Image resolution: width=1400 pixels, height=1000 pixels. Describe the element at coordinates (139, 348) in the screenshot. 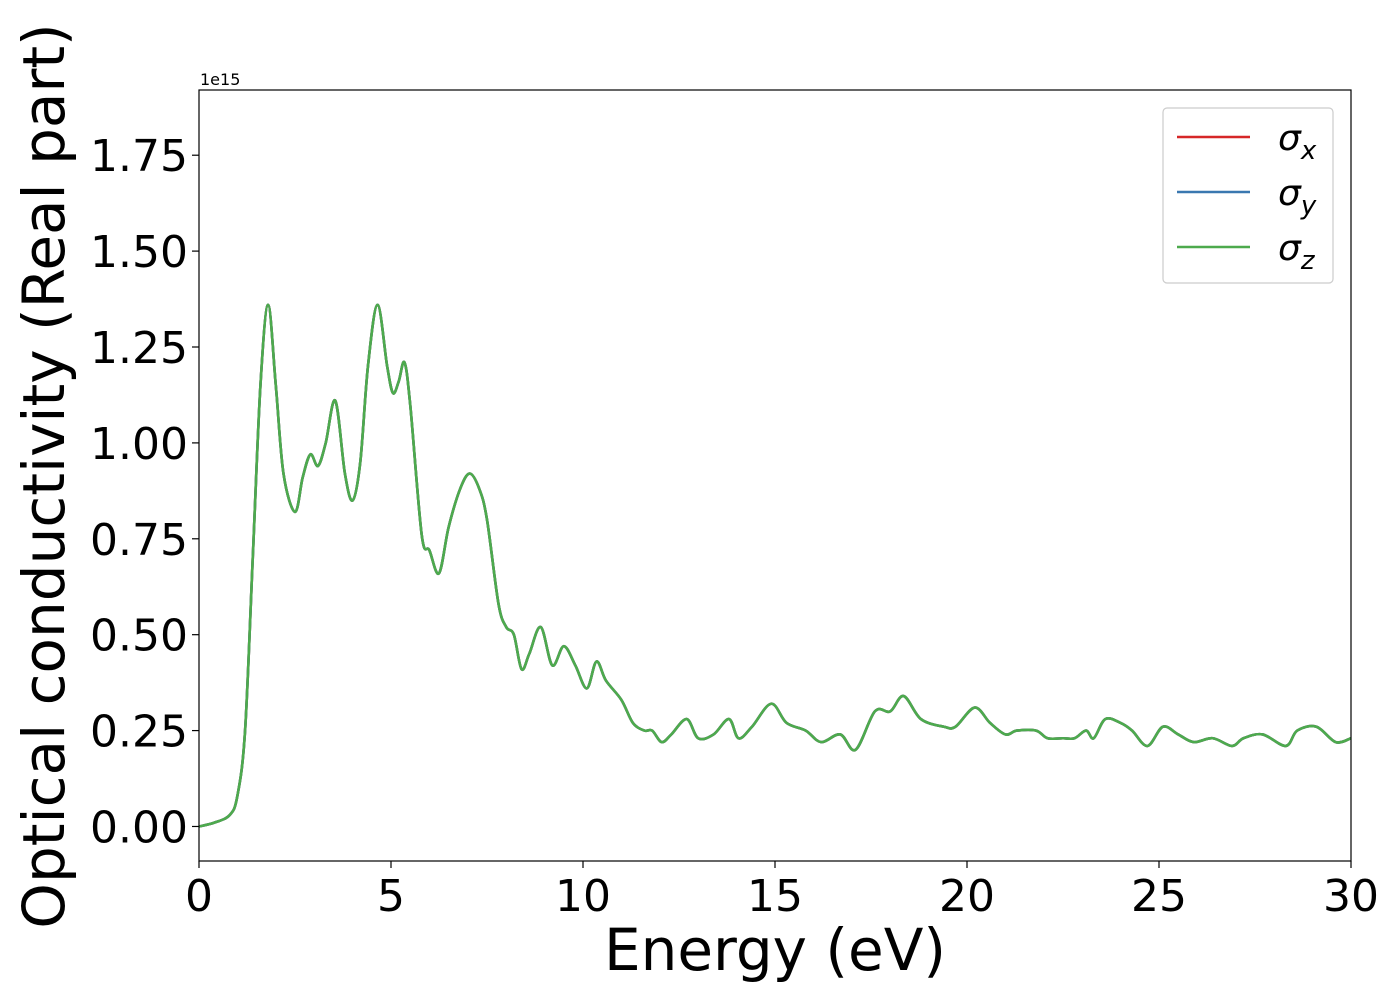

I see `y-tick-label: 1.25` at that location.